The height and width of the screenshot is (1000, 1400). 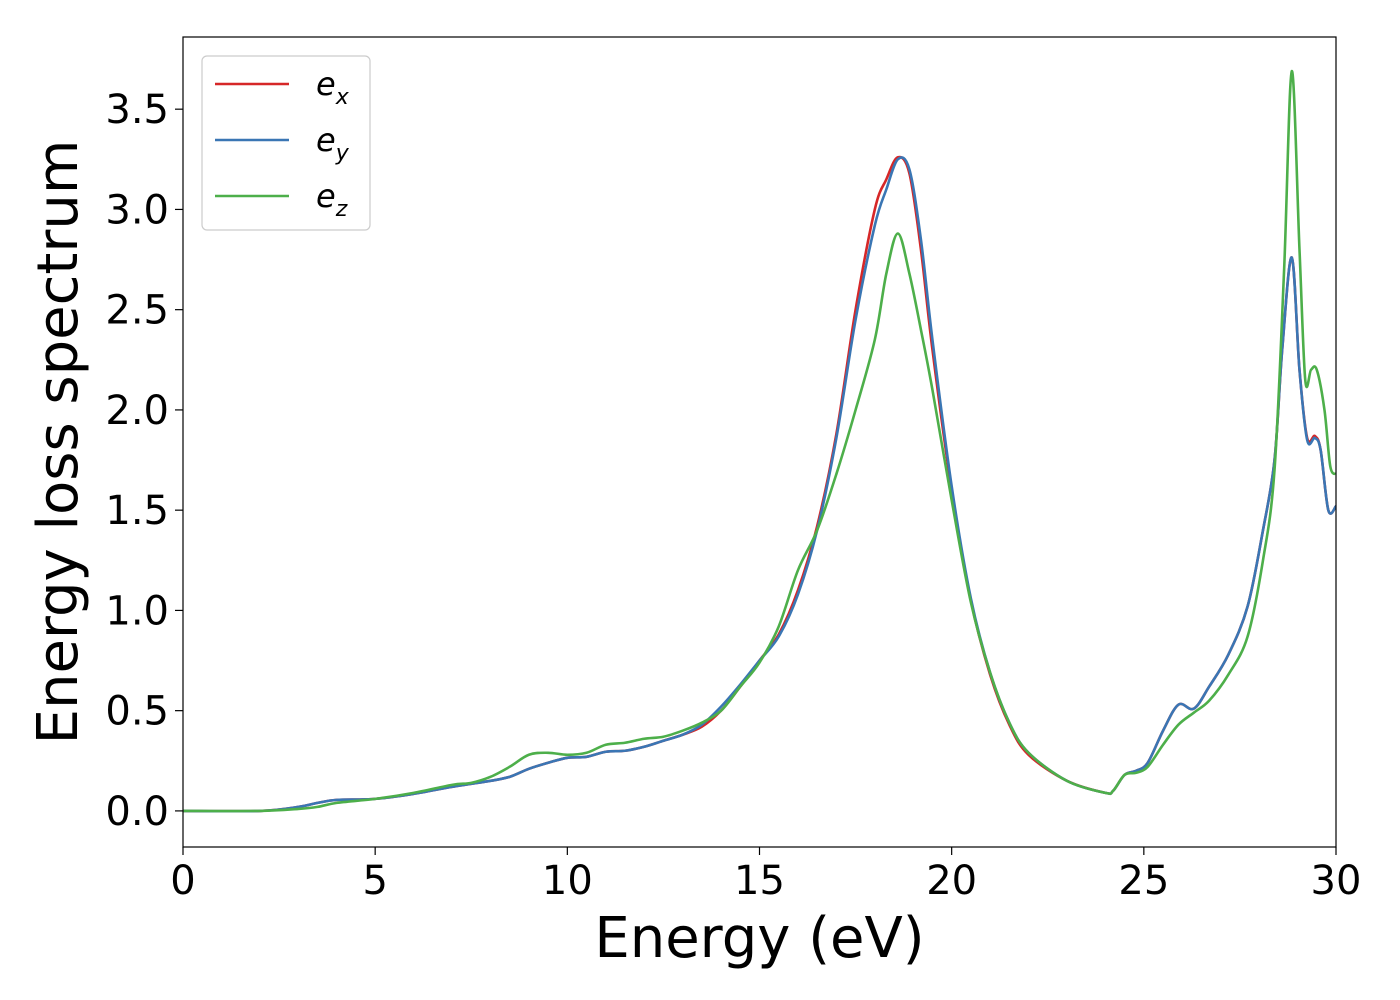 I want to click on x-tick-label: 20, so click(x=951, y=881).